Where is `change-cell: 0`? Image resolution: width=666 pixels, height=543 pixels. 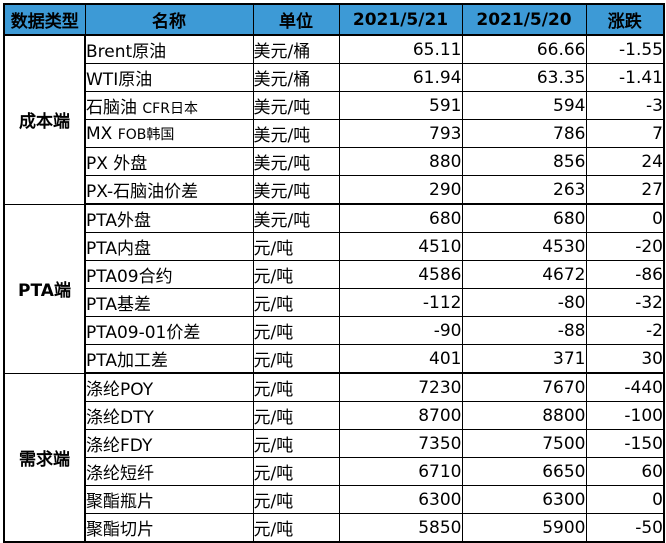 change-cell: 0 is located at coordinates (625, 499).